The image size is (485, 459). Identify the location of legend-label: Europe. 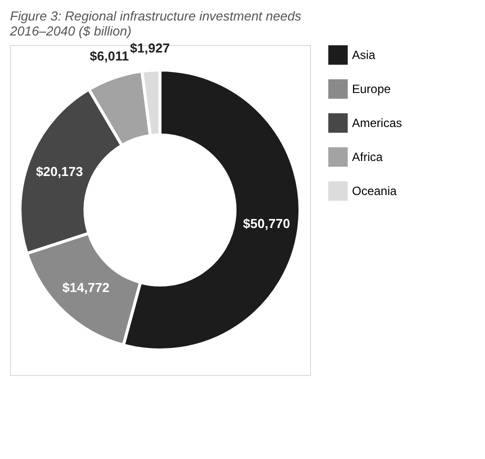
(372, 89).